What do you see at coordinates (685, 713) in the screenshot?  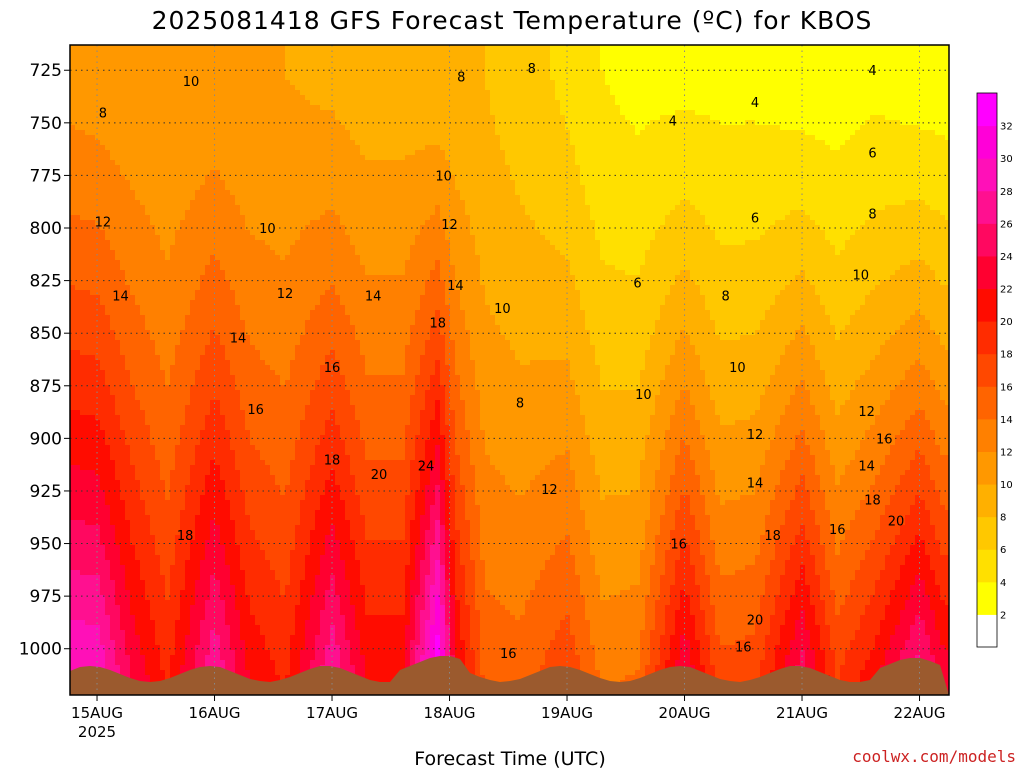 I see `x-tick-label: 20AUG` at bounding box center [685, 713].